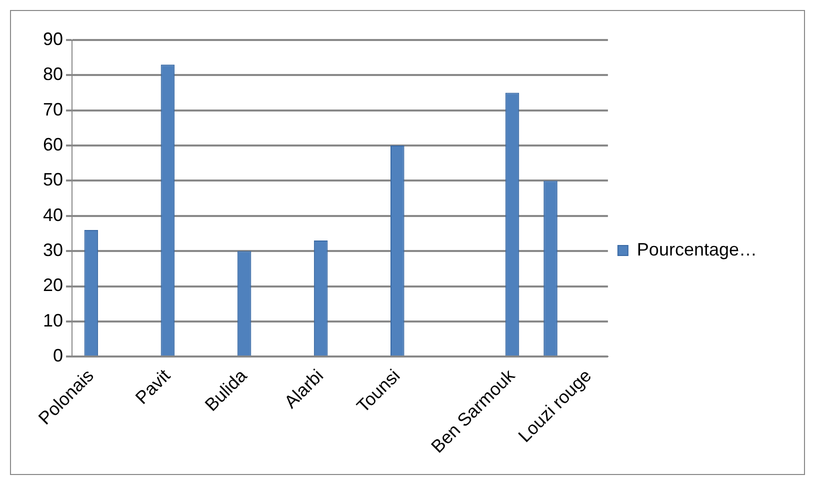  I want to click on y-tick-label: 80, so click(53, 74).